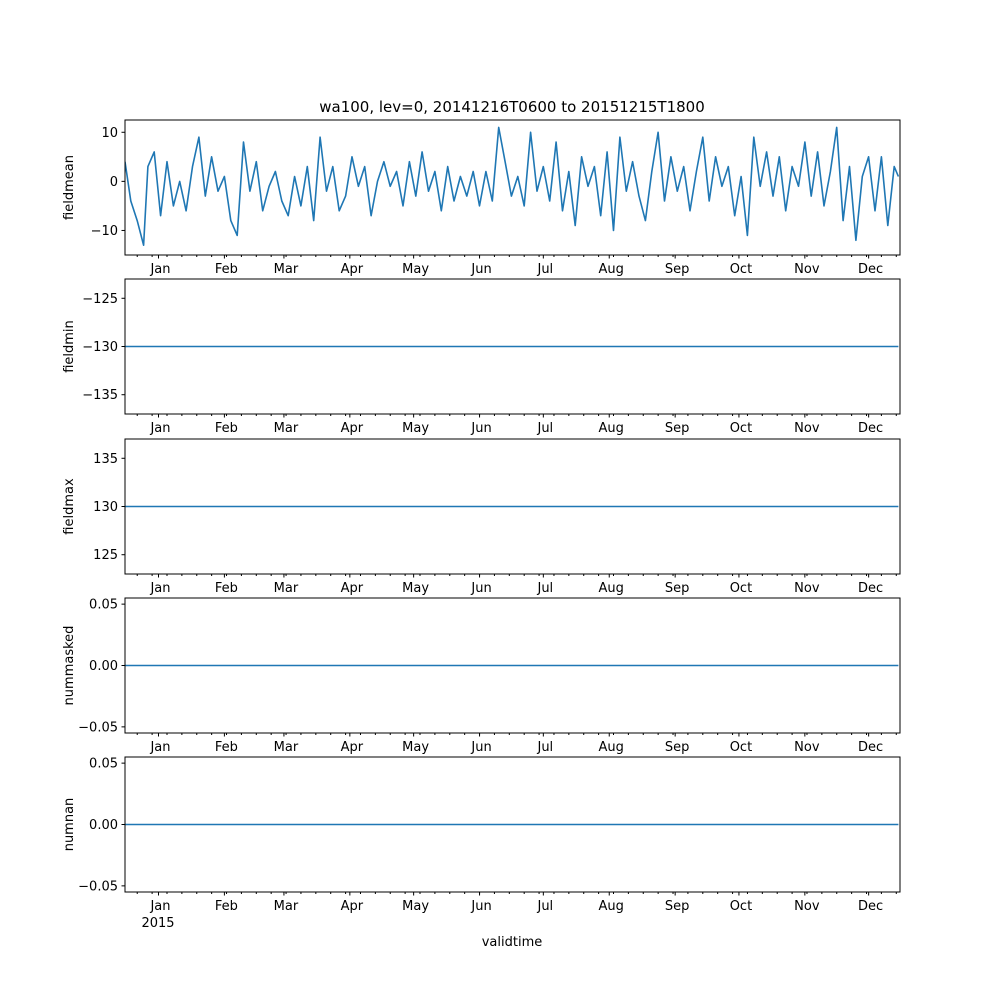 This screenshot has height=1000, width=1000. I want to click on y-tick-label: 10, so click(109, 133).